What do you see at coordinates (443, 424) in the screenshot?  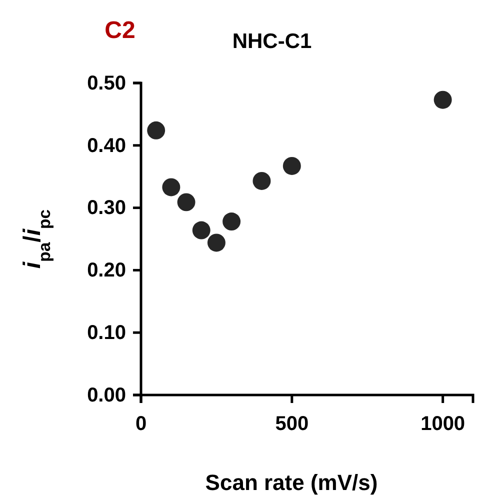 I see `x-tick-label: 1000` at bounding box center [443, 424].